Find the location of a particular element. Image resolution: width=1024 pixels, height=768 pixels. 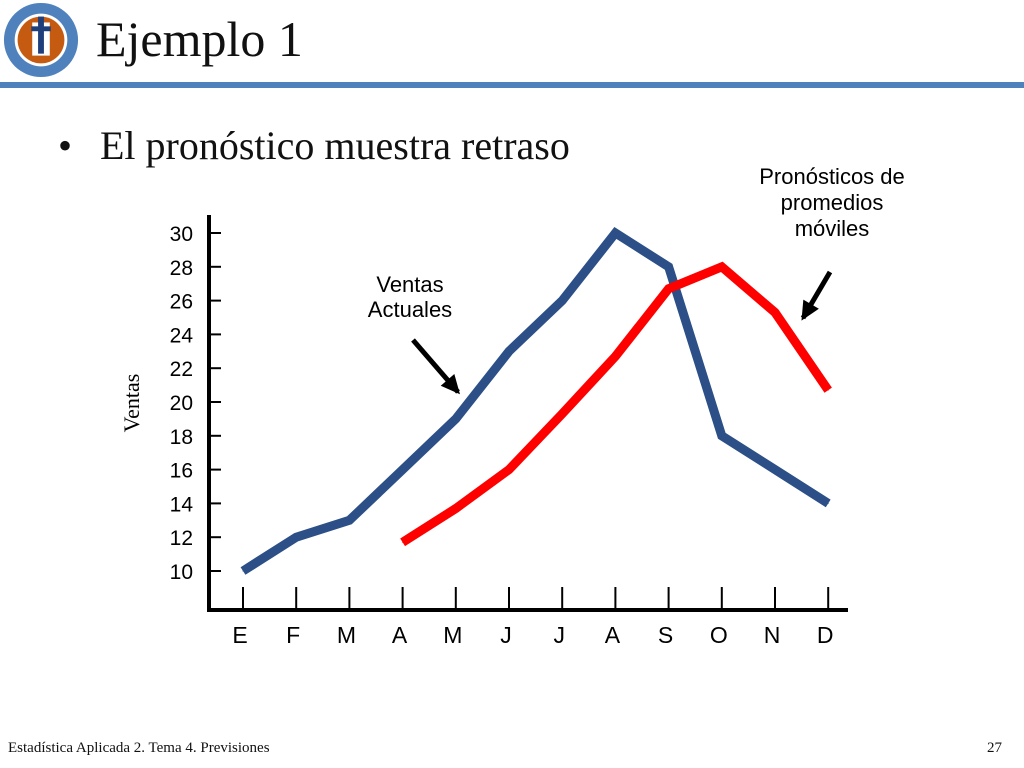

bullet-item: • El pronóstico muestra retraso is located at coordinates (314, 145).